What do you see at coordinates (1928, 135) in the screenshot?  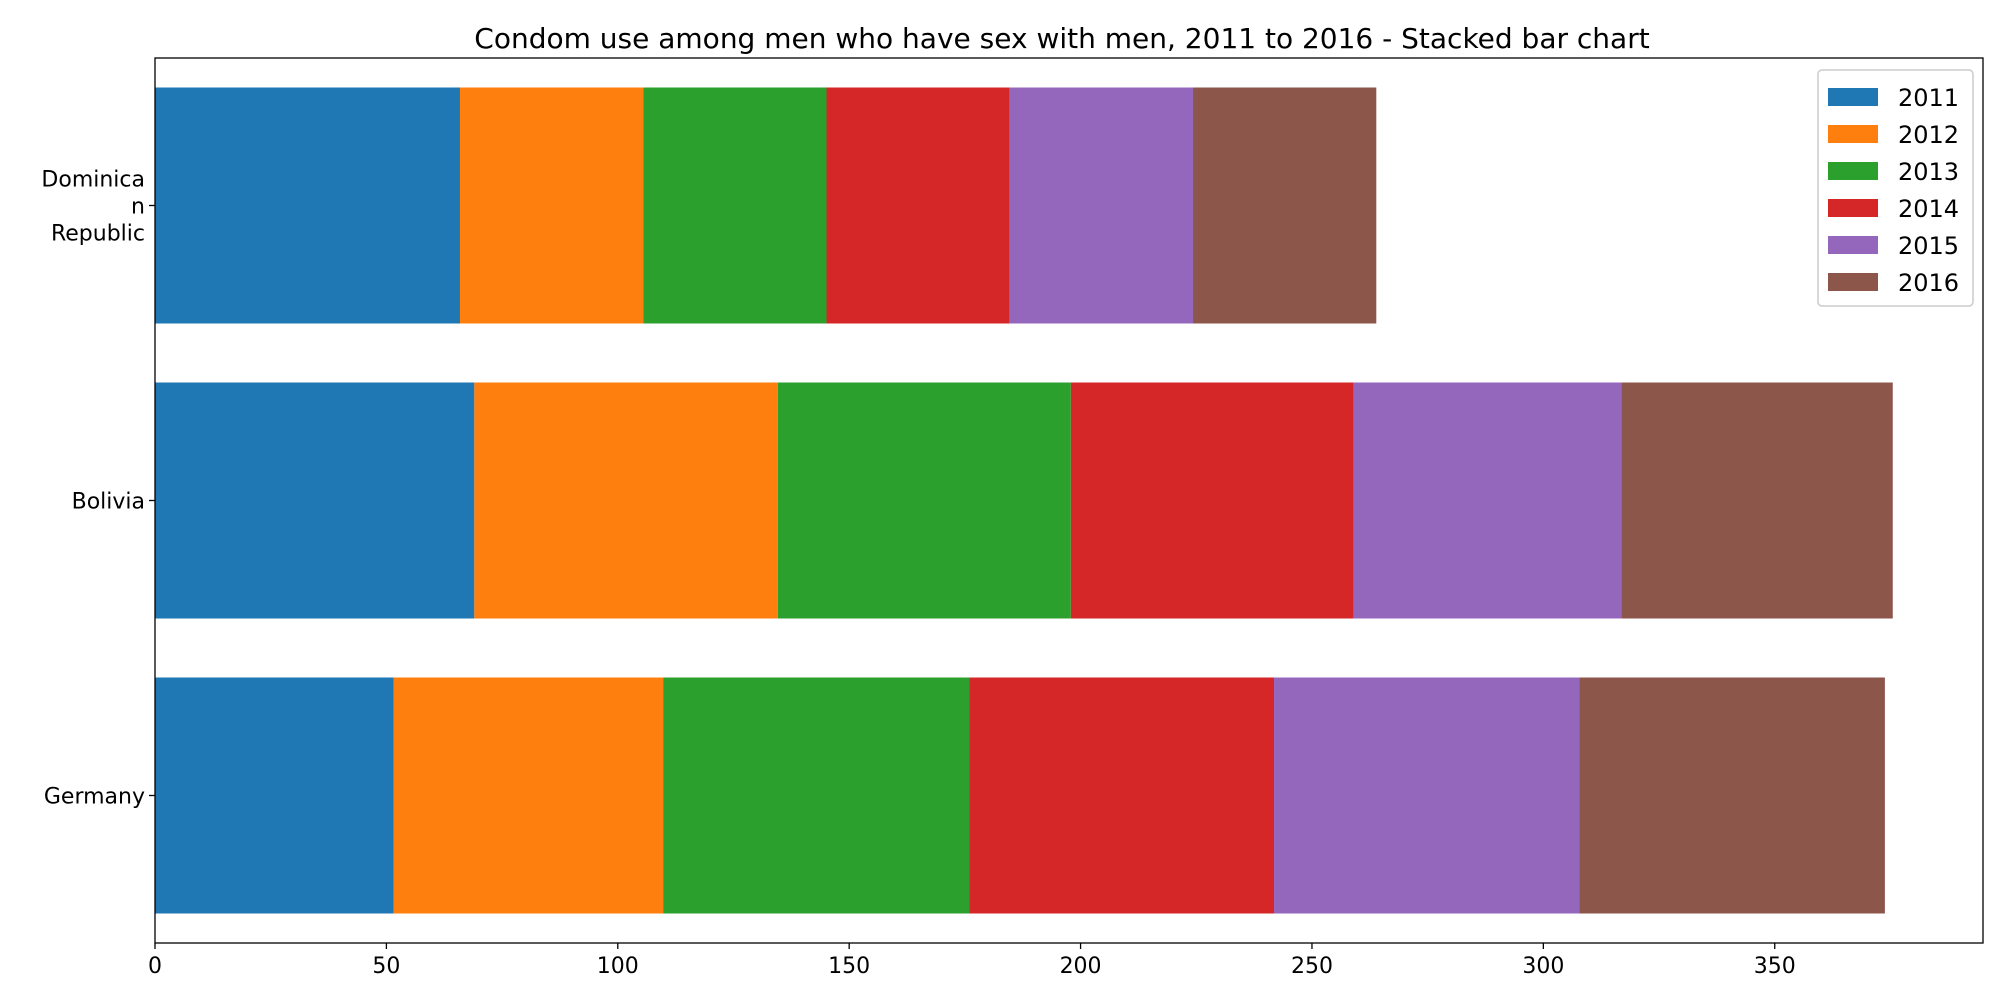 I see `legend-label: 2012` at bounding box center [1928, 135].